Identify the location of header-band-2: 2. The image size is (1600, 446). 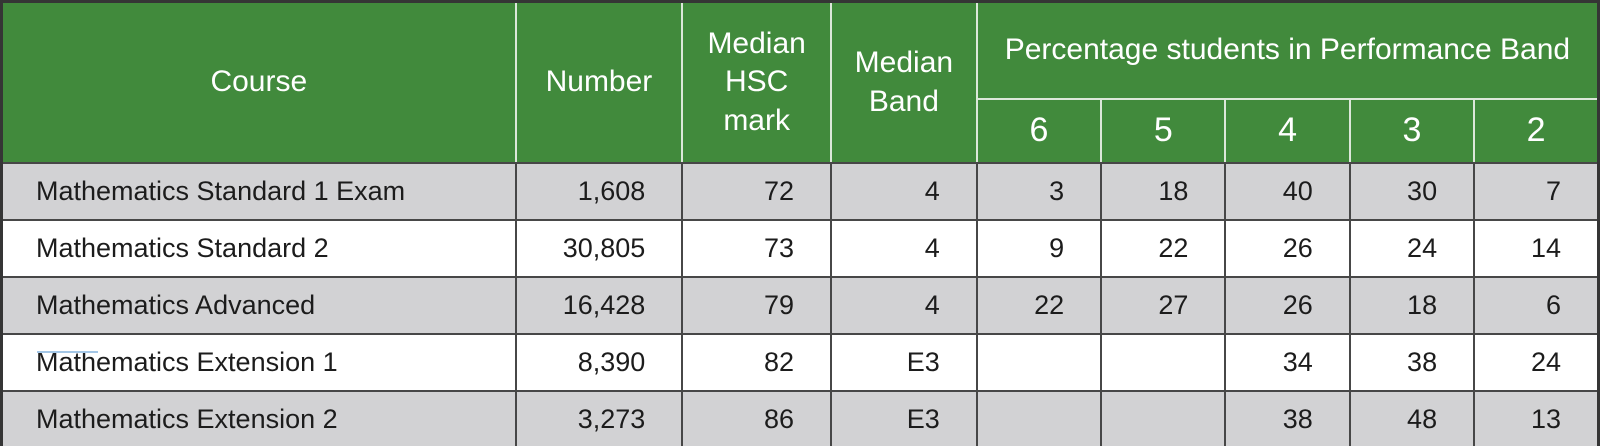
(1536, 131).